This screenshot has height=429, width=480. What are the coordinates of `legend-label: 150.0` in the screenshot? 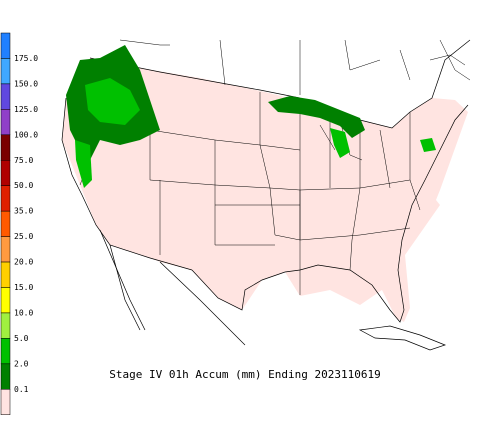 It's located at (26, 83).